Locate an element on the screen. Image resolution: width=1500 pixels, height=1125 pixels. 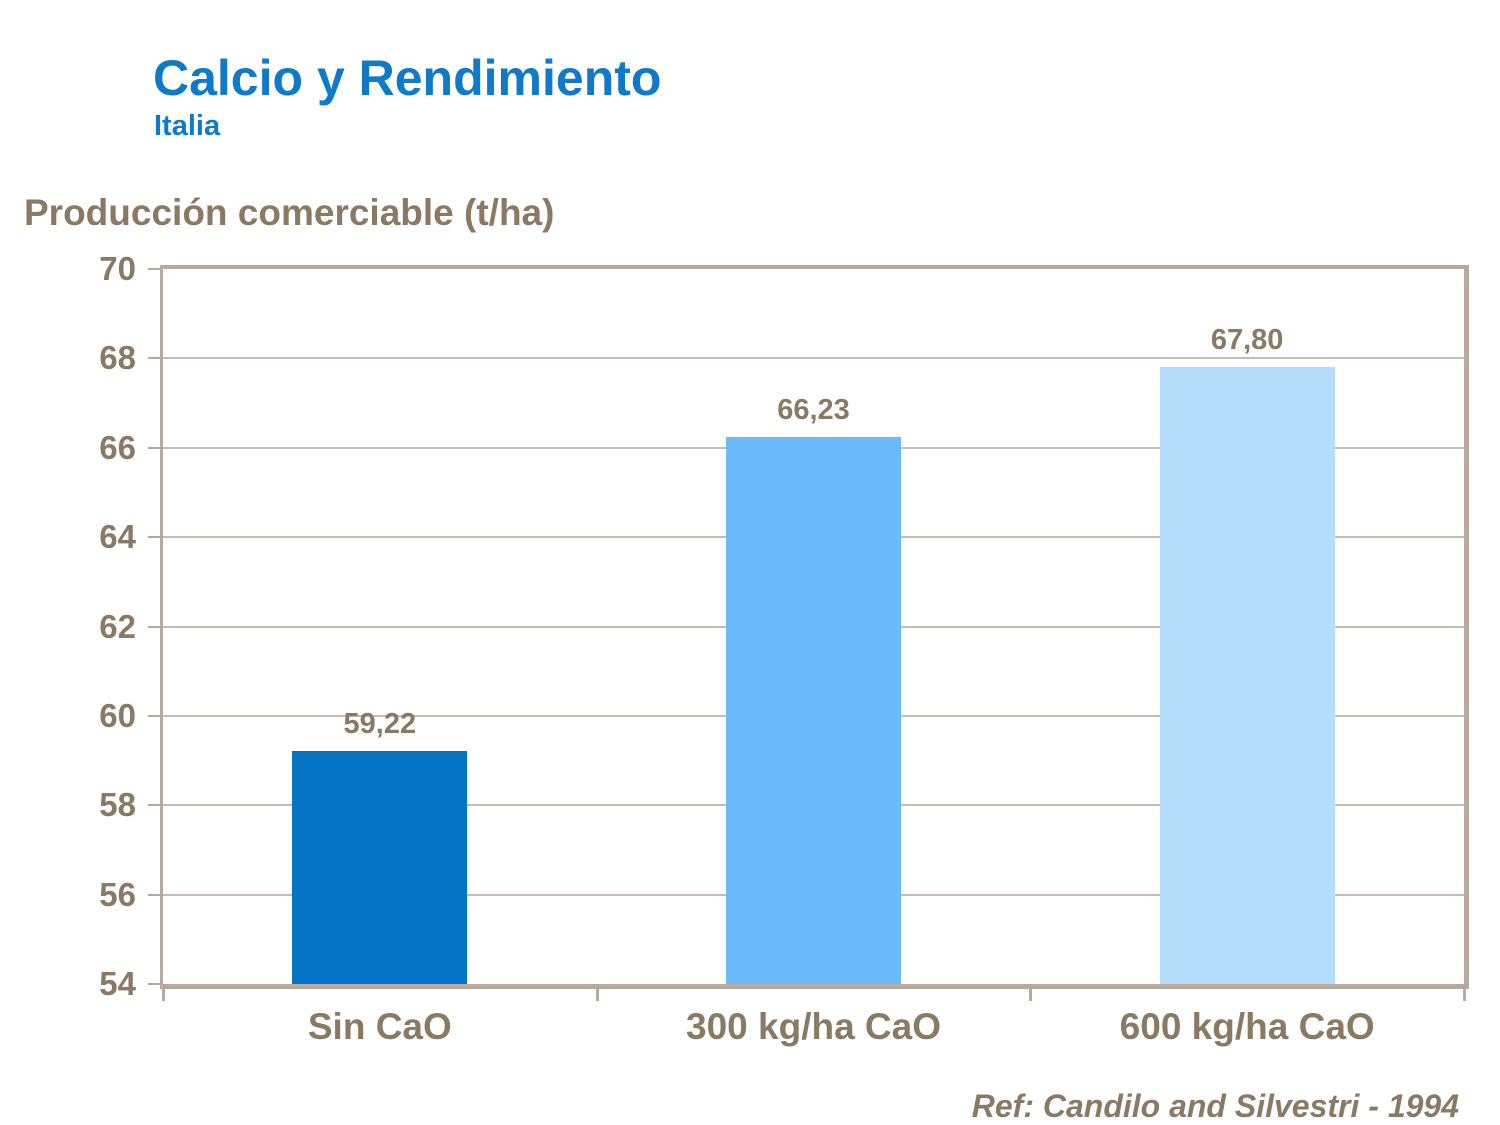
y-tick-label: 64 is located at coordinates (117, 537).